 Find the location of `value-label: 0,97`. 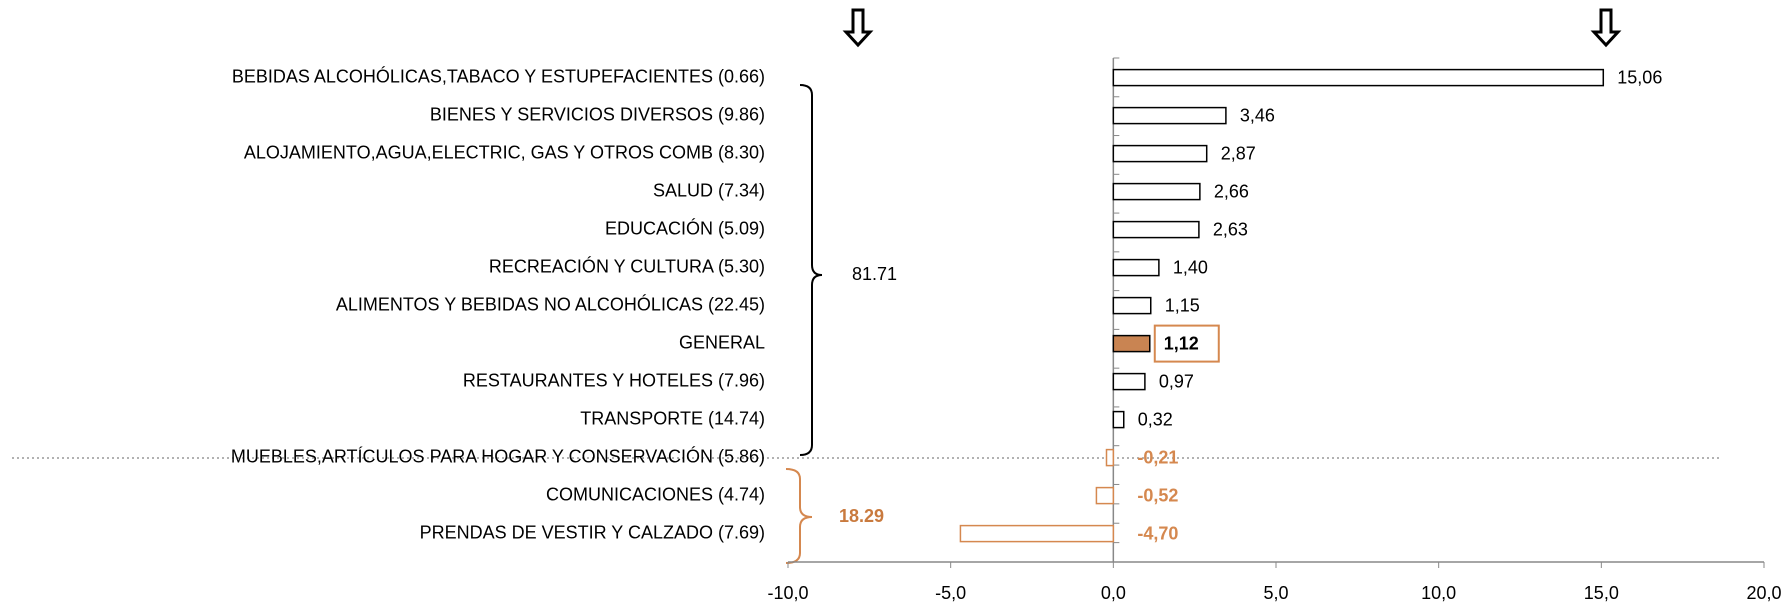

value-label: 0,97 is located at coordinates (1176, 381).